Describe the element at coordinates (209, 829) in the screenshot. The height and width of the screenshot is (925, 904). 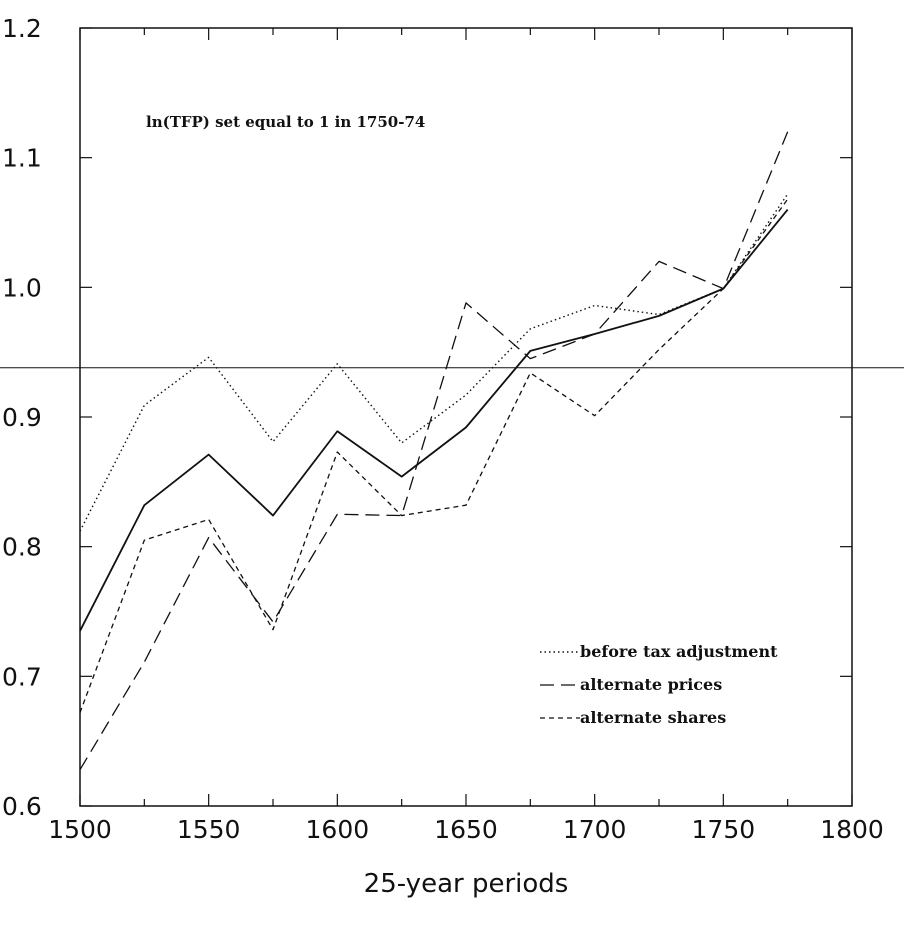
I see `x-tick-label: 1550` at that location.